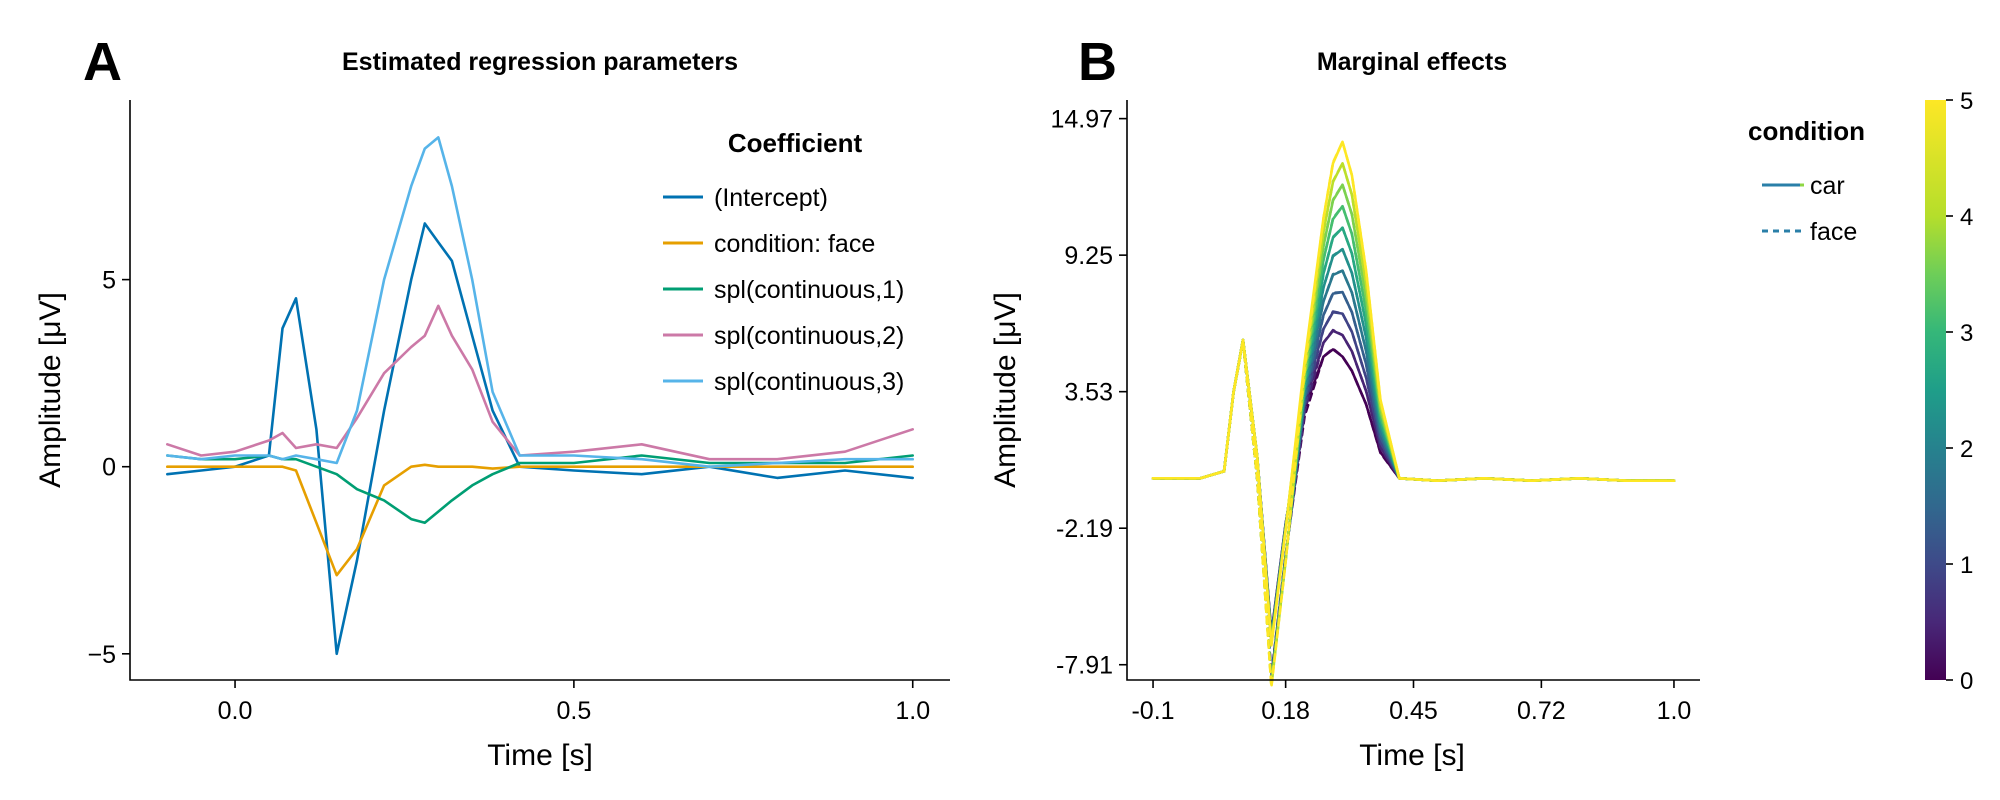 The width and height of the screenshot is (2000, 800). I want to click on a-xtick-label: 1.0, so click(912, 711).